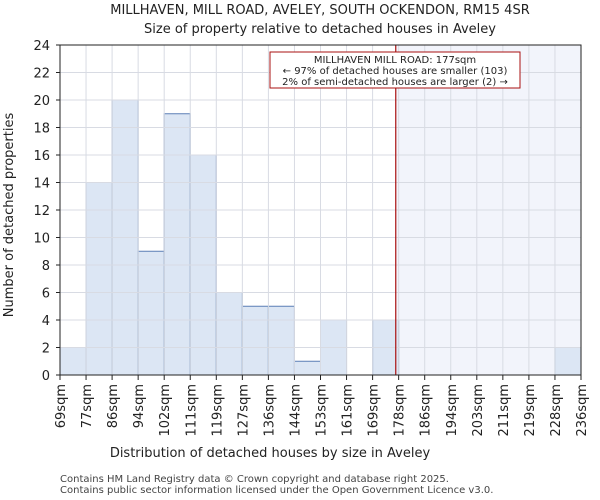 Image resolution: width=600 pixels, height=500 pixels. Describe the element at coordinates (177, 244) in the screenshot. I see `bar-102sqm` at that location.